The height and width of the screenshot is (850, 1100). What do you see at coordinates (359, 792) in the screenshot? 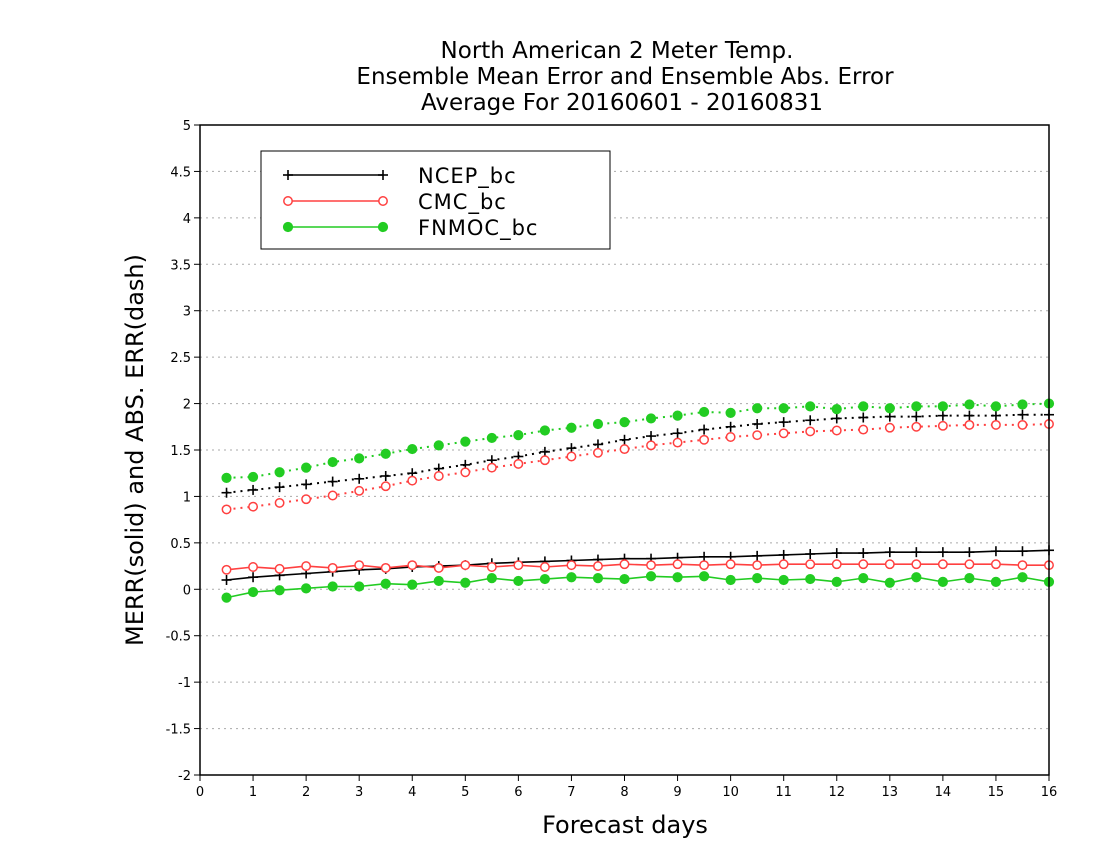
I see `x-tick-label: 3` at bounding box center [359, 792].